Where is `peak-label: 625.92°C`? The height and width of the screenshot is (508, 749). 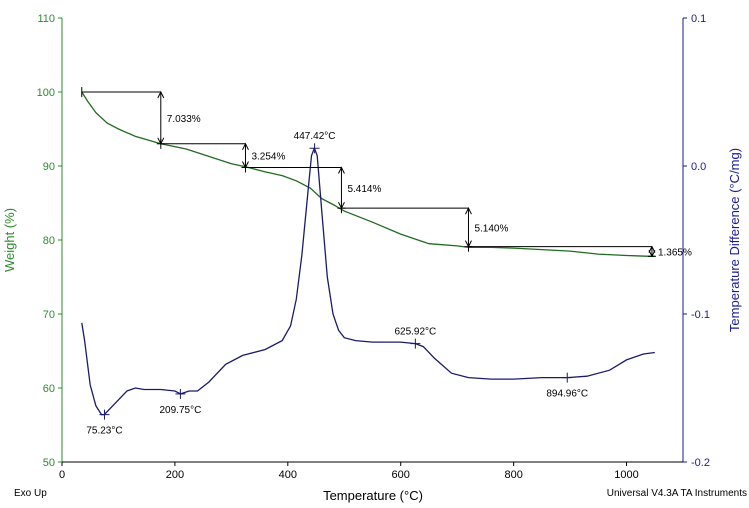 peak-label: 625.92°C is located at coordinates (415, 332).